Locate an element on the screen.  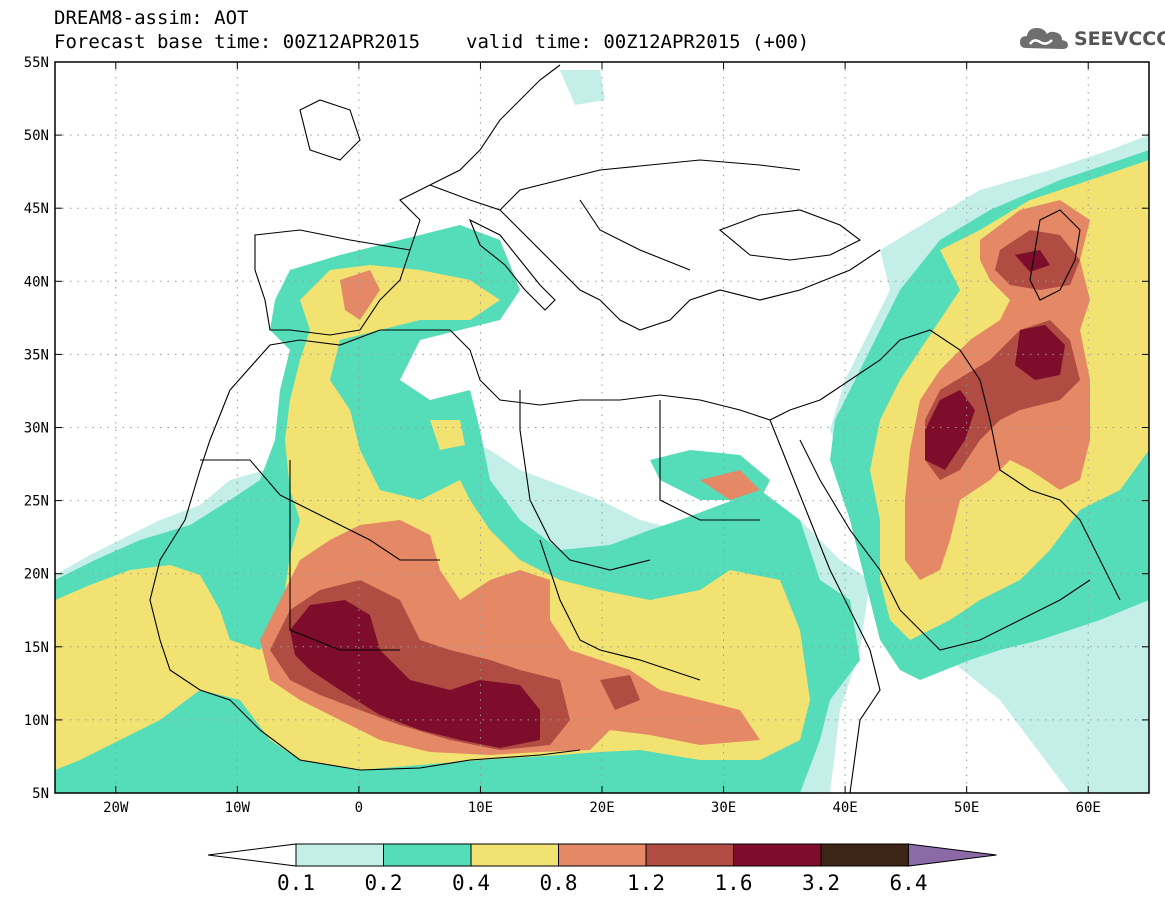
lon-label: 10E is located at coordinates (480, 808).